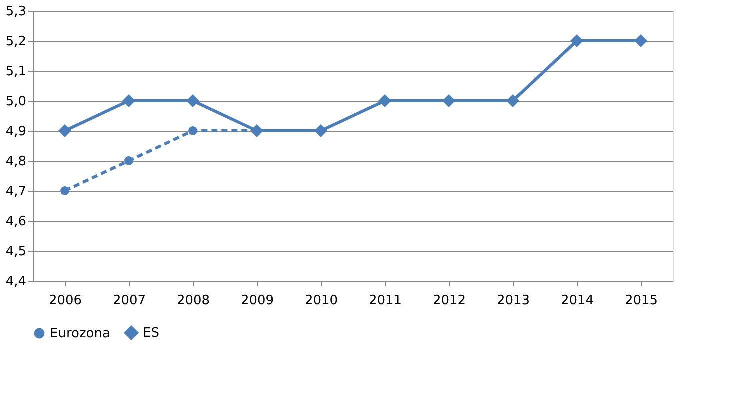 The width and height of the screenshot is (740, 405). Describe the element at coordinates (577, 301) in the screenshot. I see `x-tick-label: 2014` at that location.